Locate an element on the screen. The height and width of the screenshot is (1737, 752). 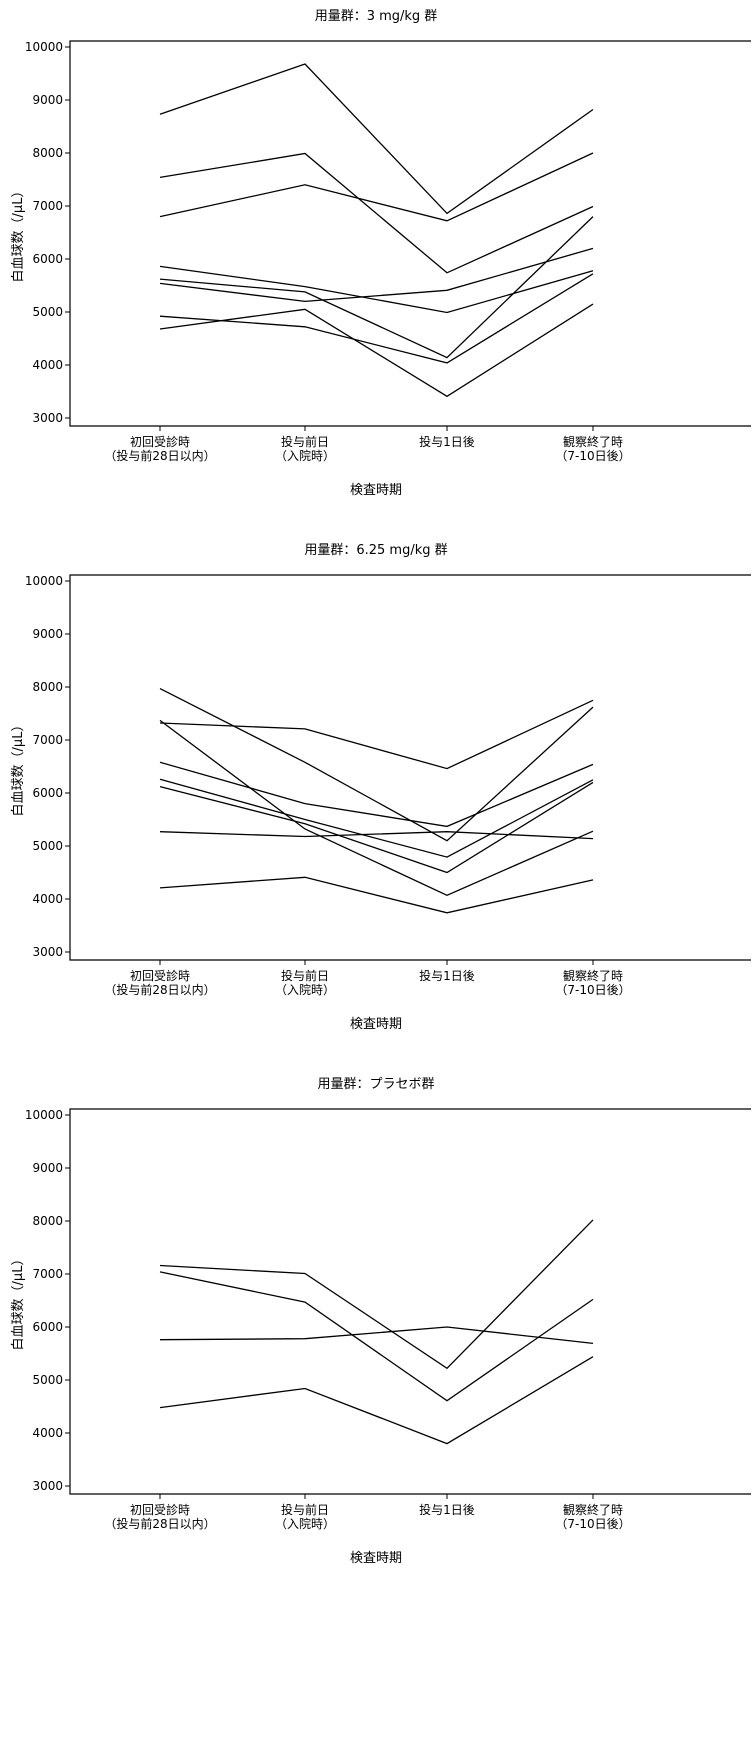
chart-title: 用量群：プラセボ群 is located at coordinates (375, 1084).